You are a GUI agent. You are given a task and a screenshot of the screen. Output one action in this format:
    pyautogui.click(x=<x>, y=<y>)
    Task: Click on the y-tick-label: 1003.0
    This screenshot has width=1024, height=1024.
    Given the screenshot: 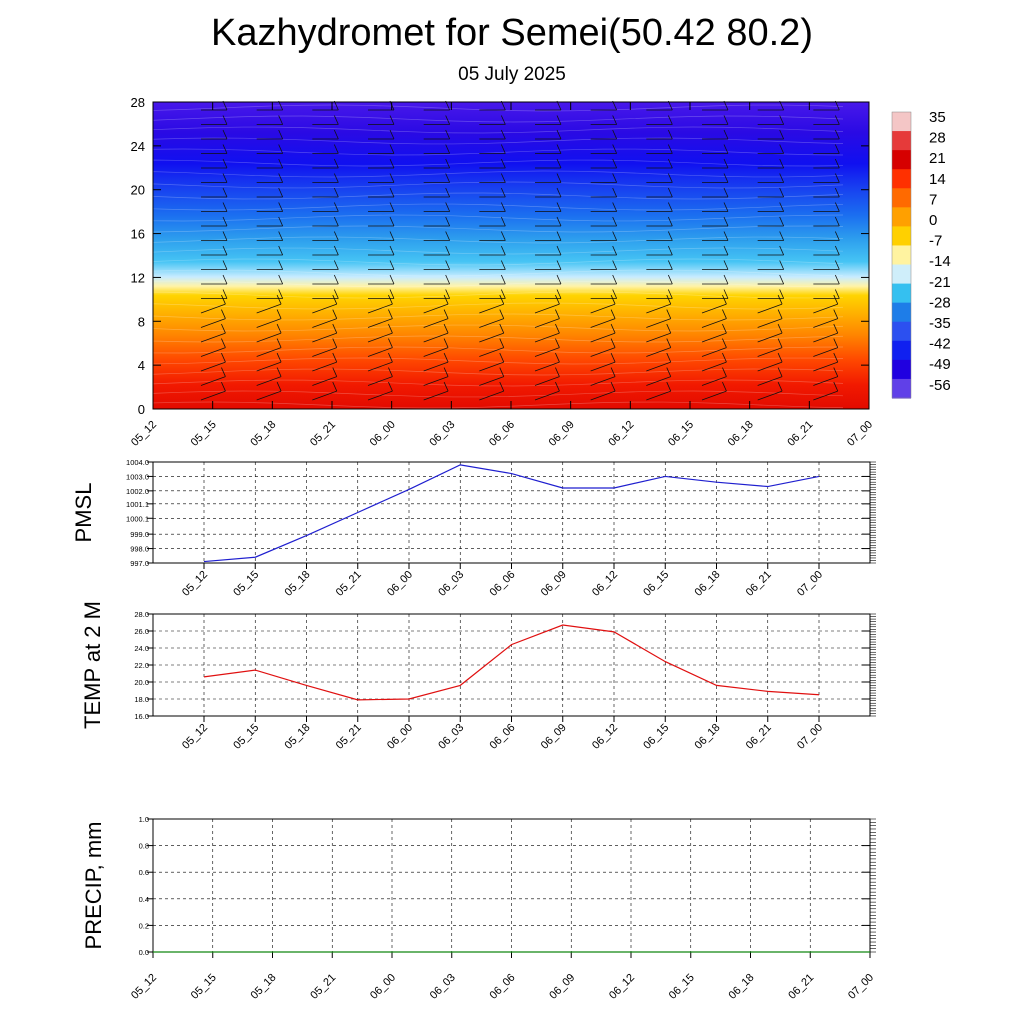 What is the action you would take?
    pyautogui.click(x=137, y=476)
    